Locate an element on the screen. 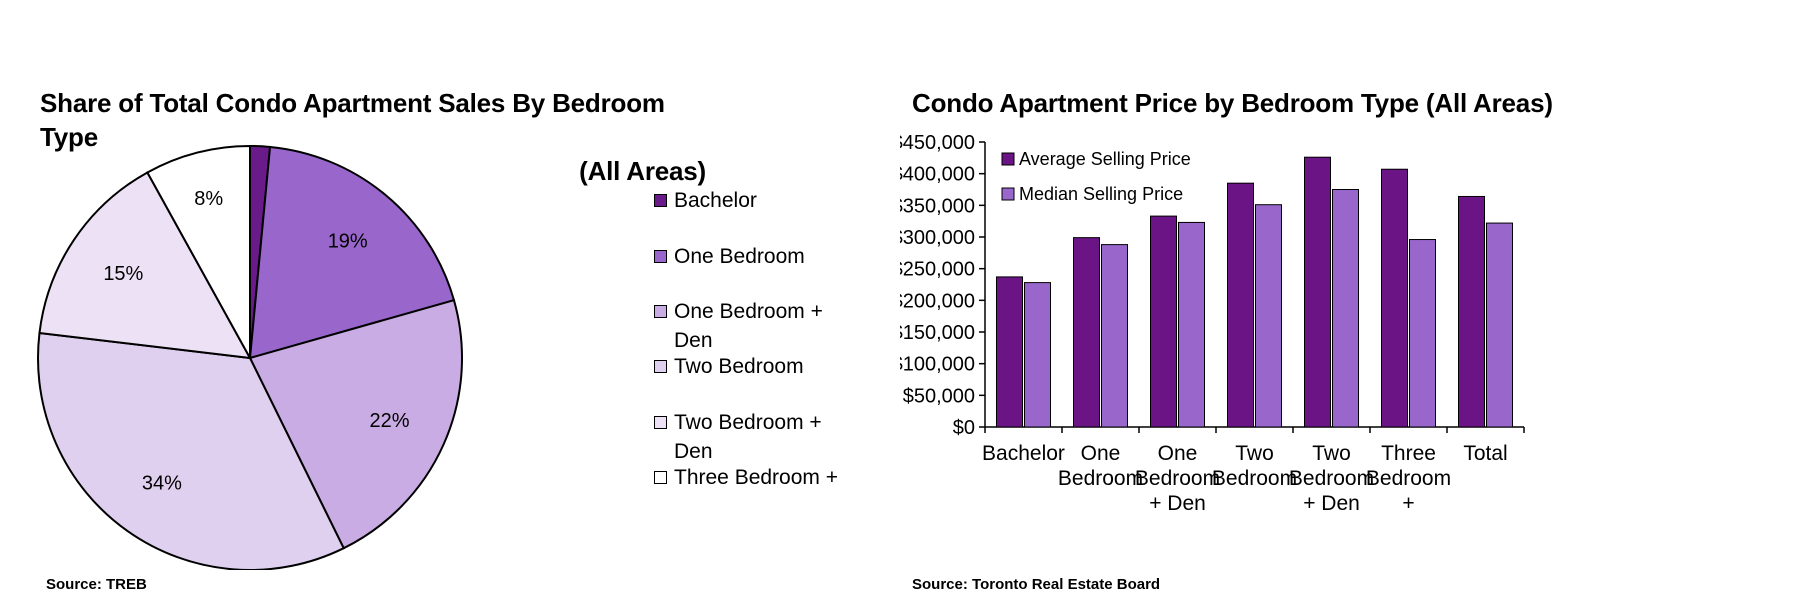  x-category-label: Two Bedroom is located at coordinates (1254, 466).